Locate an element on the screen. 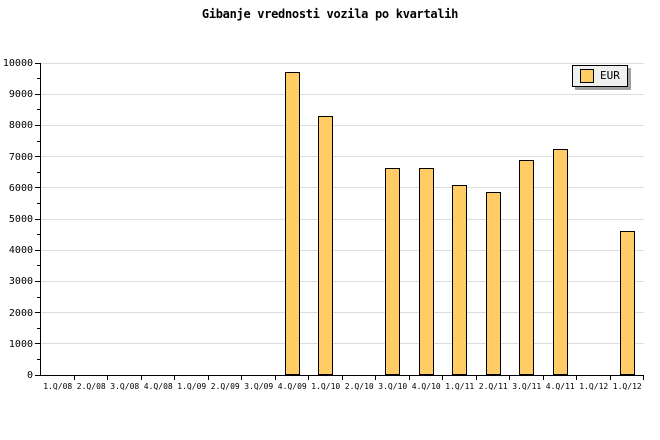 The width and height of the screenshot is (660, 440). y-axis-label: 5000 is located at coordinates (20, 219).